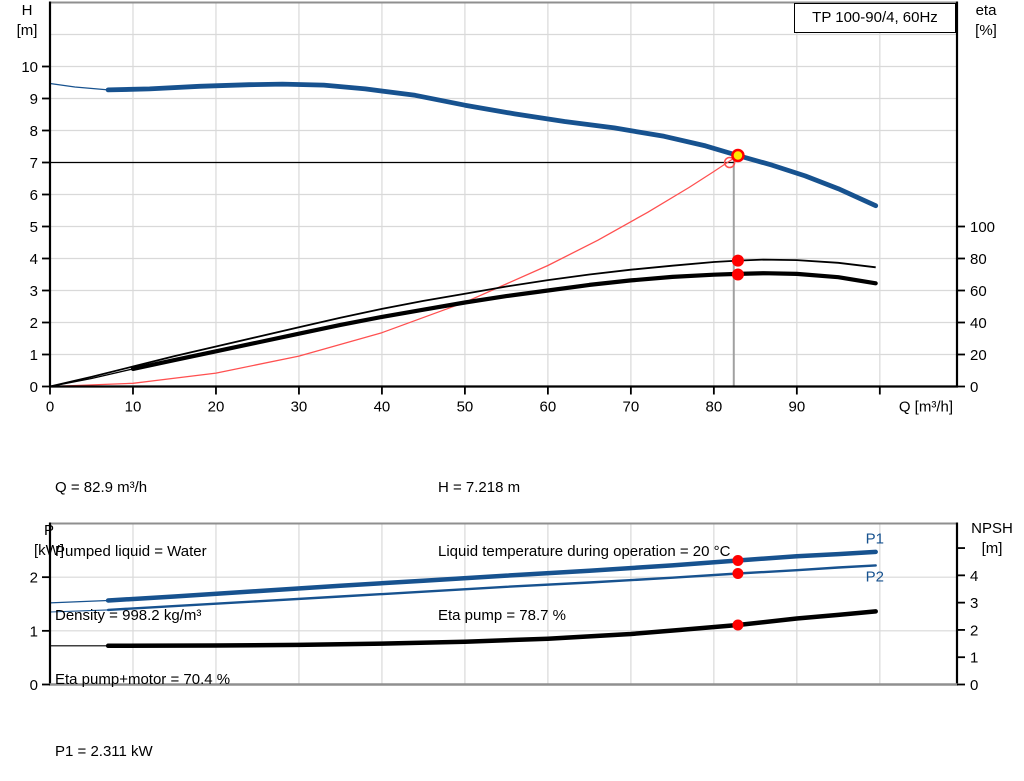  I want to click on left-tick-label: 4, so click(34, 259).